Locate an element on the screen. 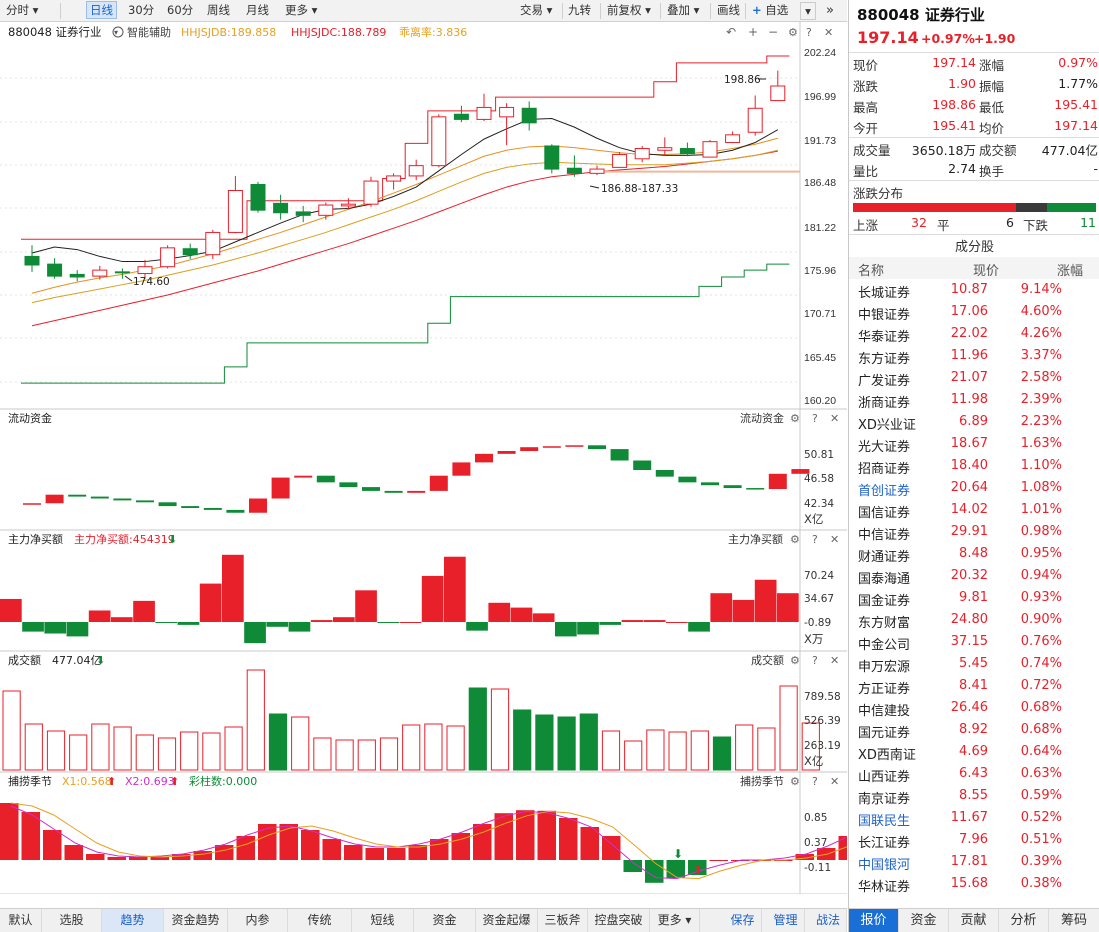 The image size is (1099, 932). overlay-menu: 叠加 ▾ is located at coordinates (683, 10).